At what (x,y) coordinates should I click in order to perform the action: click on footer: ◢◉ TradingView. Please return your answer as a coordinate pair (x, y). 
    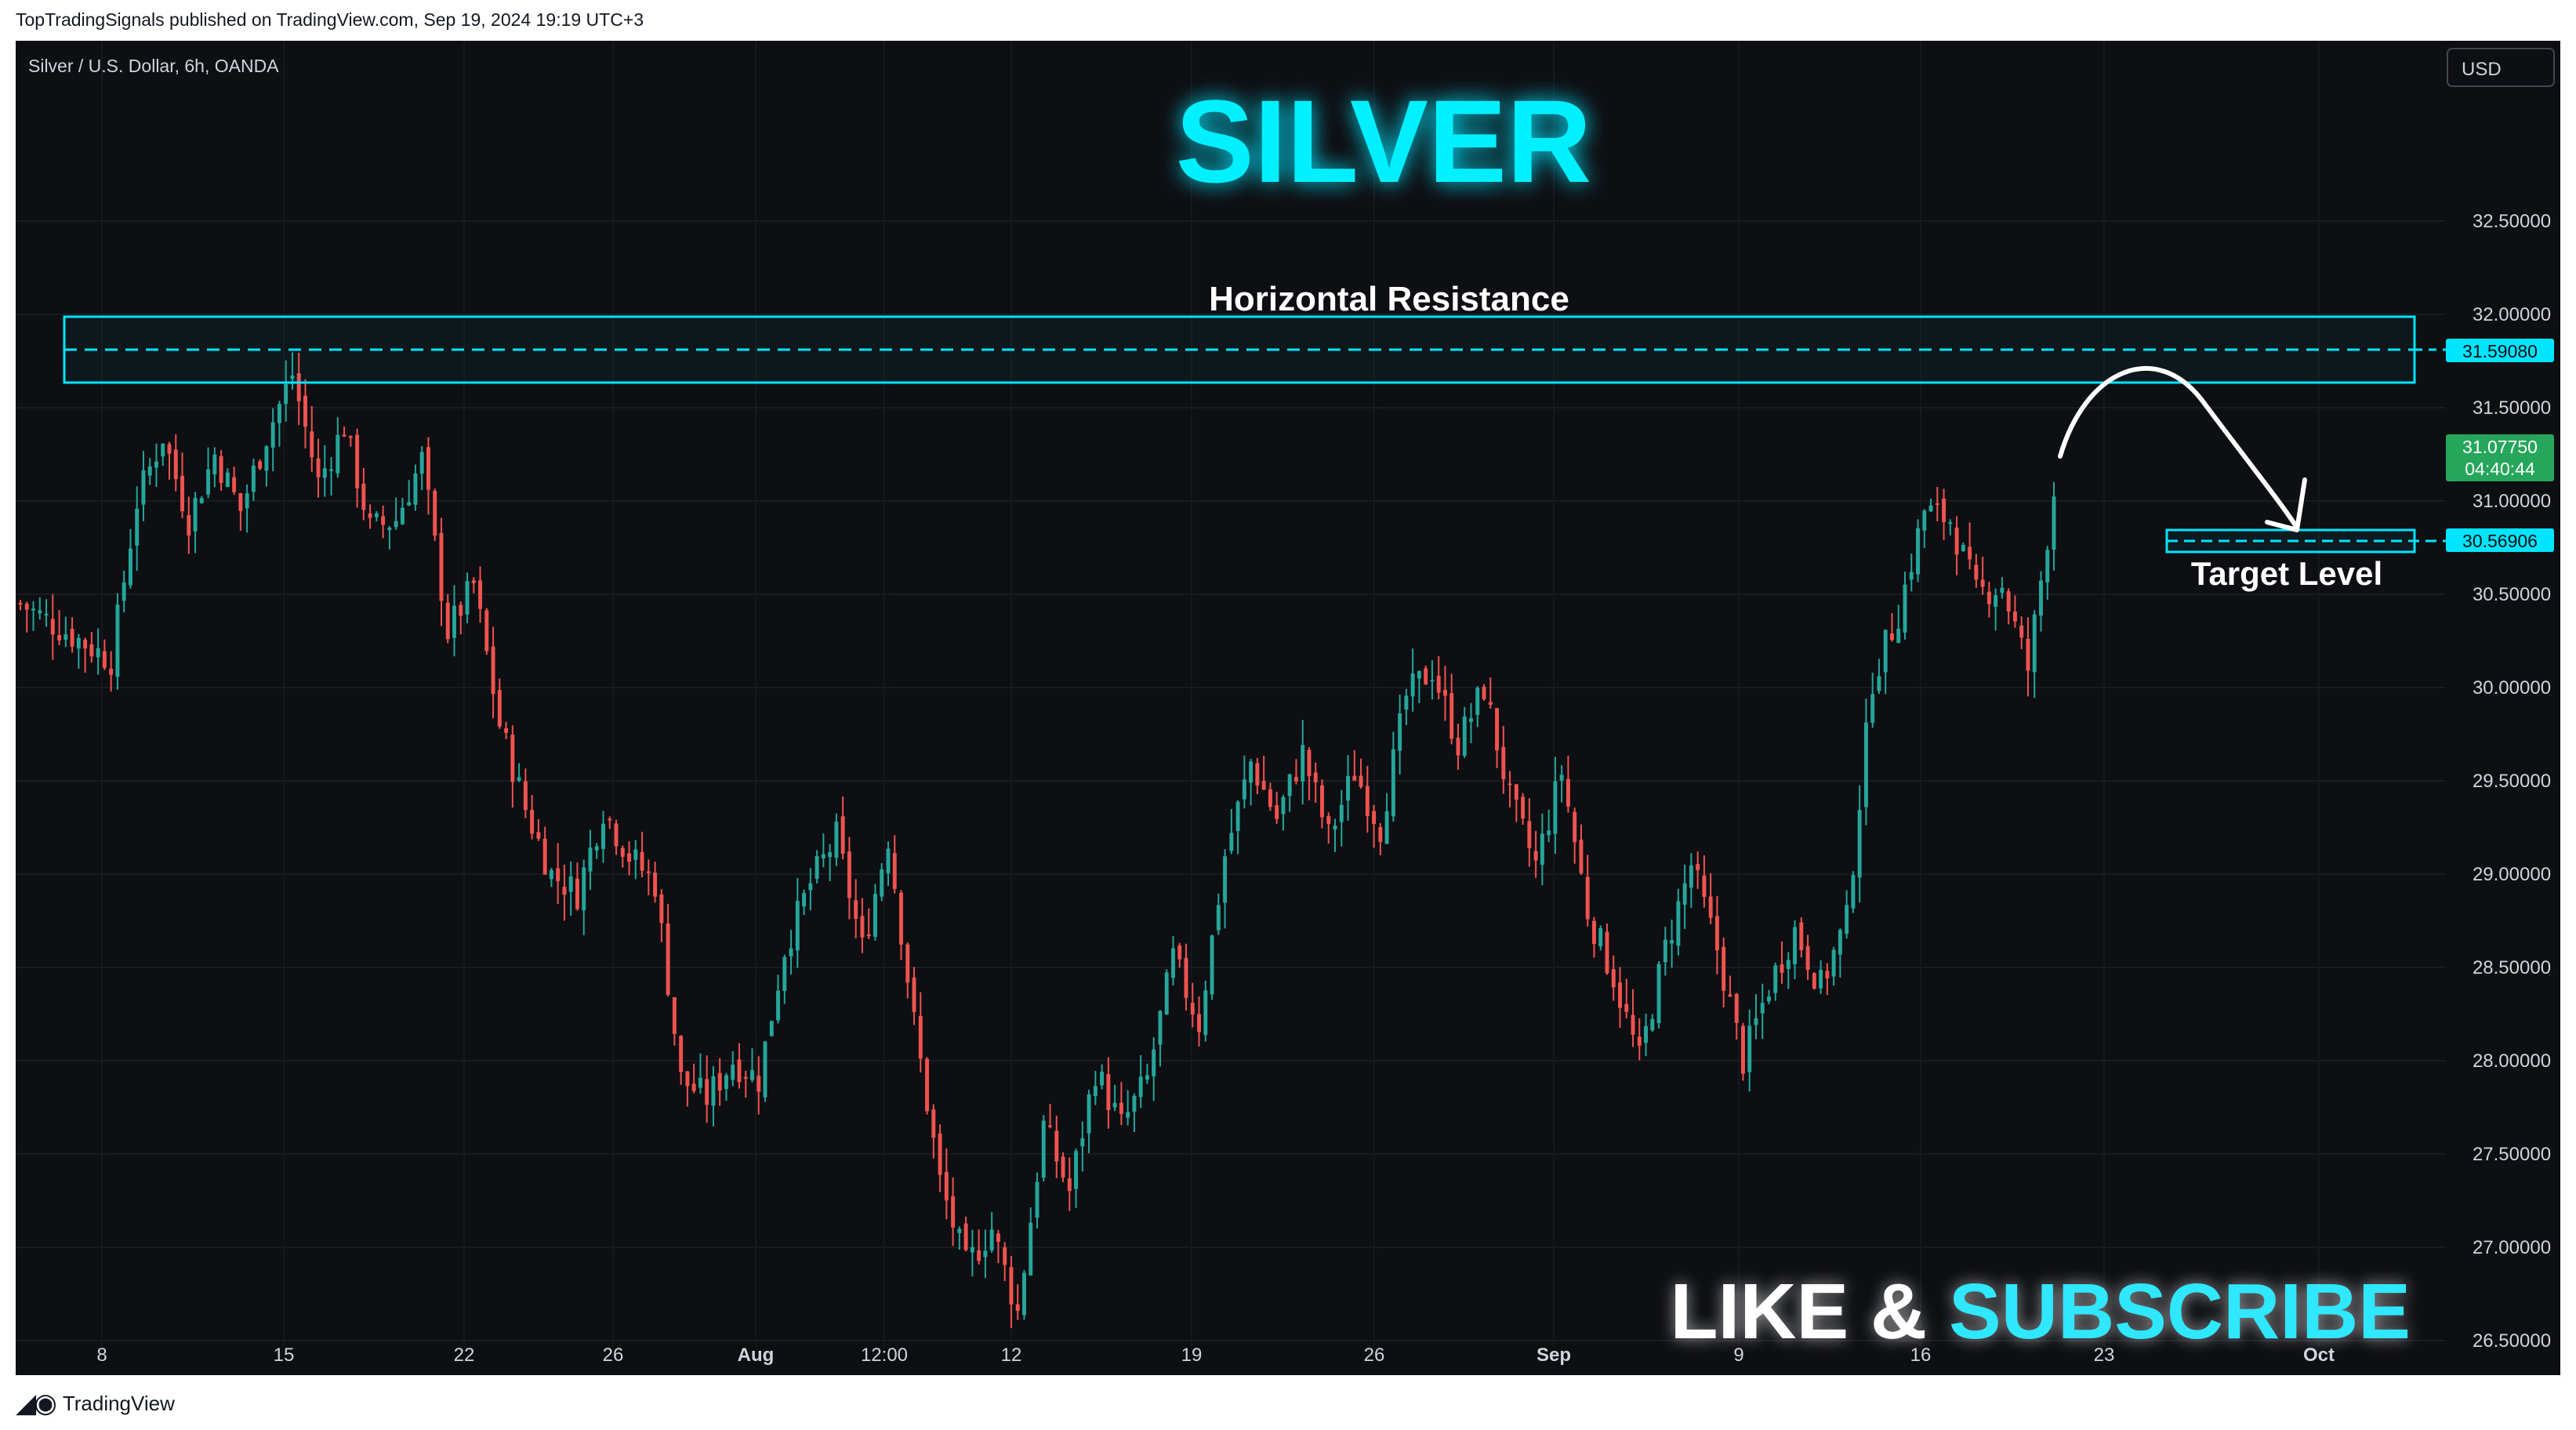
    Looking at the image, I should click on (96, 1403).